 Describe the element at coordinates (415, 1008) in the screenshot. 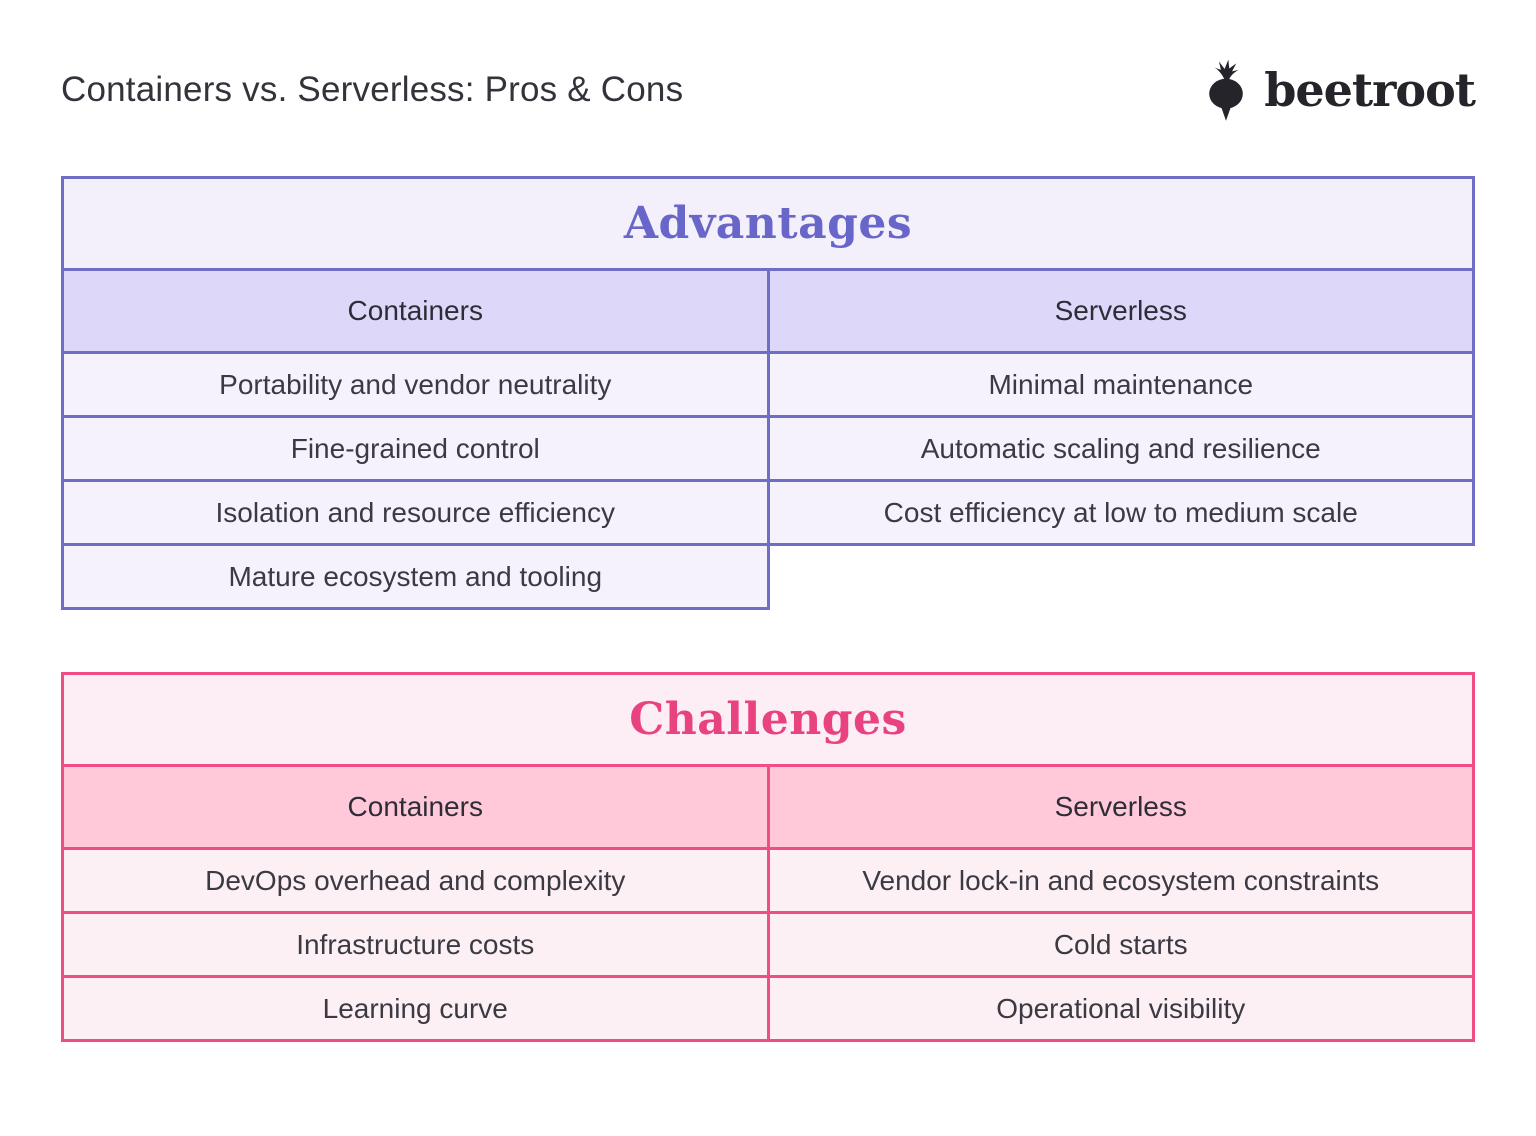

I see `table-cell: Learning curve` at that location.